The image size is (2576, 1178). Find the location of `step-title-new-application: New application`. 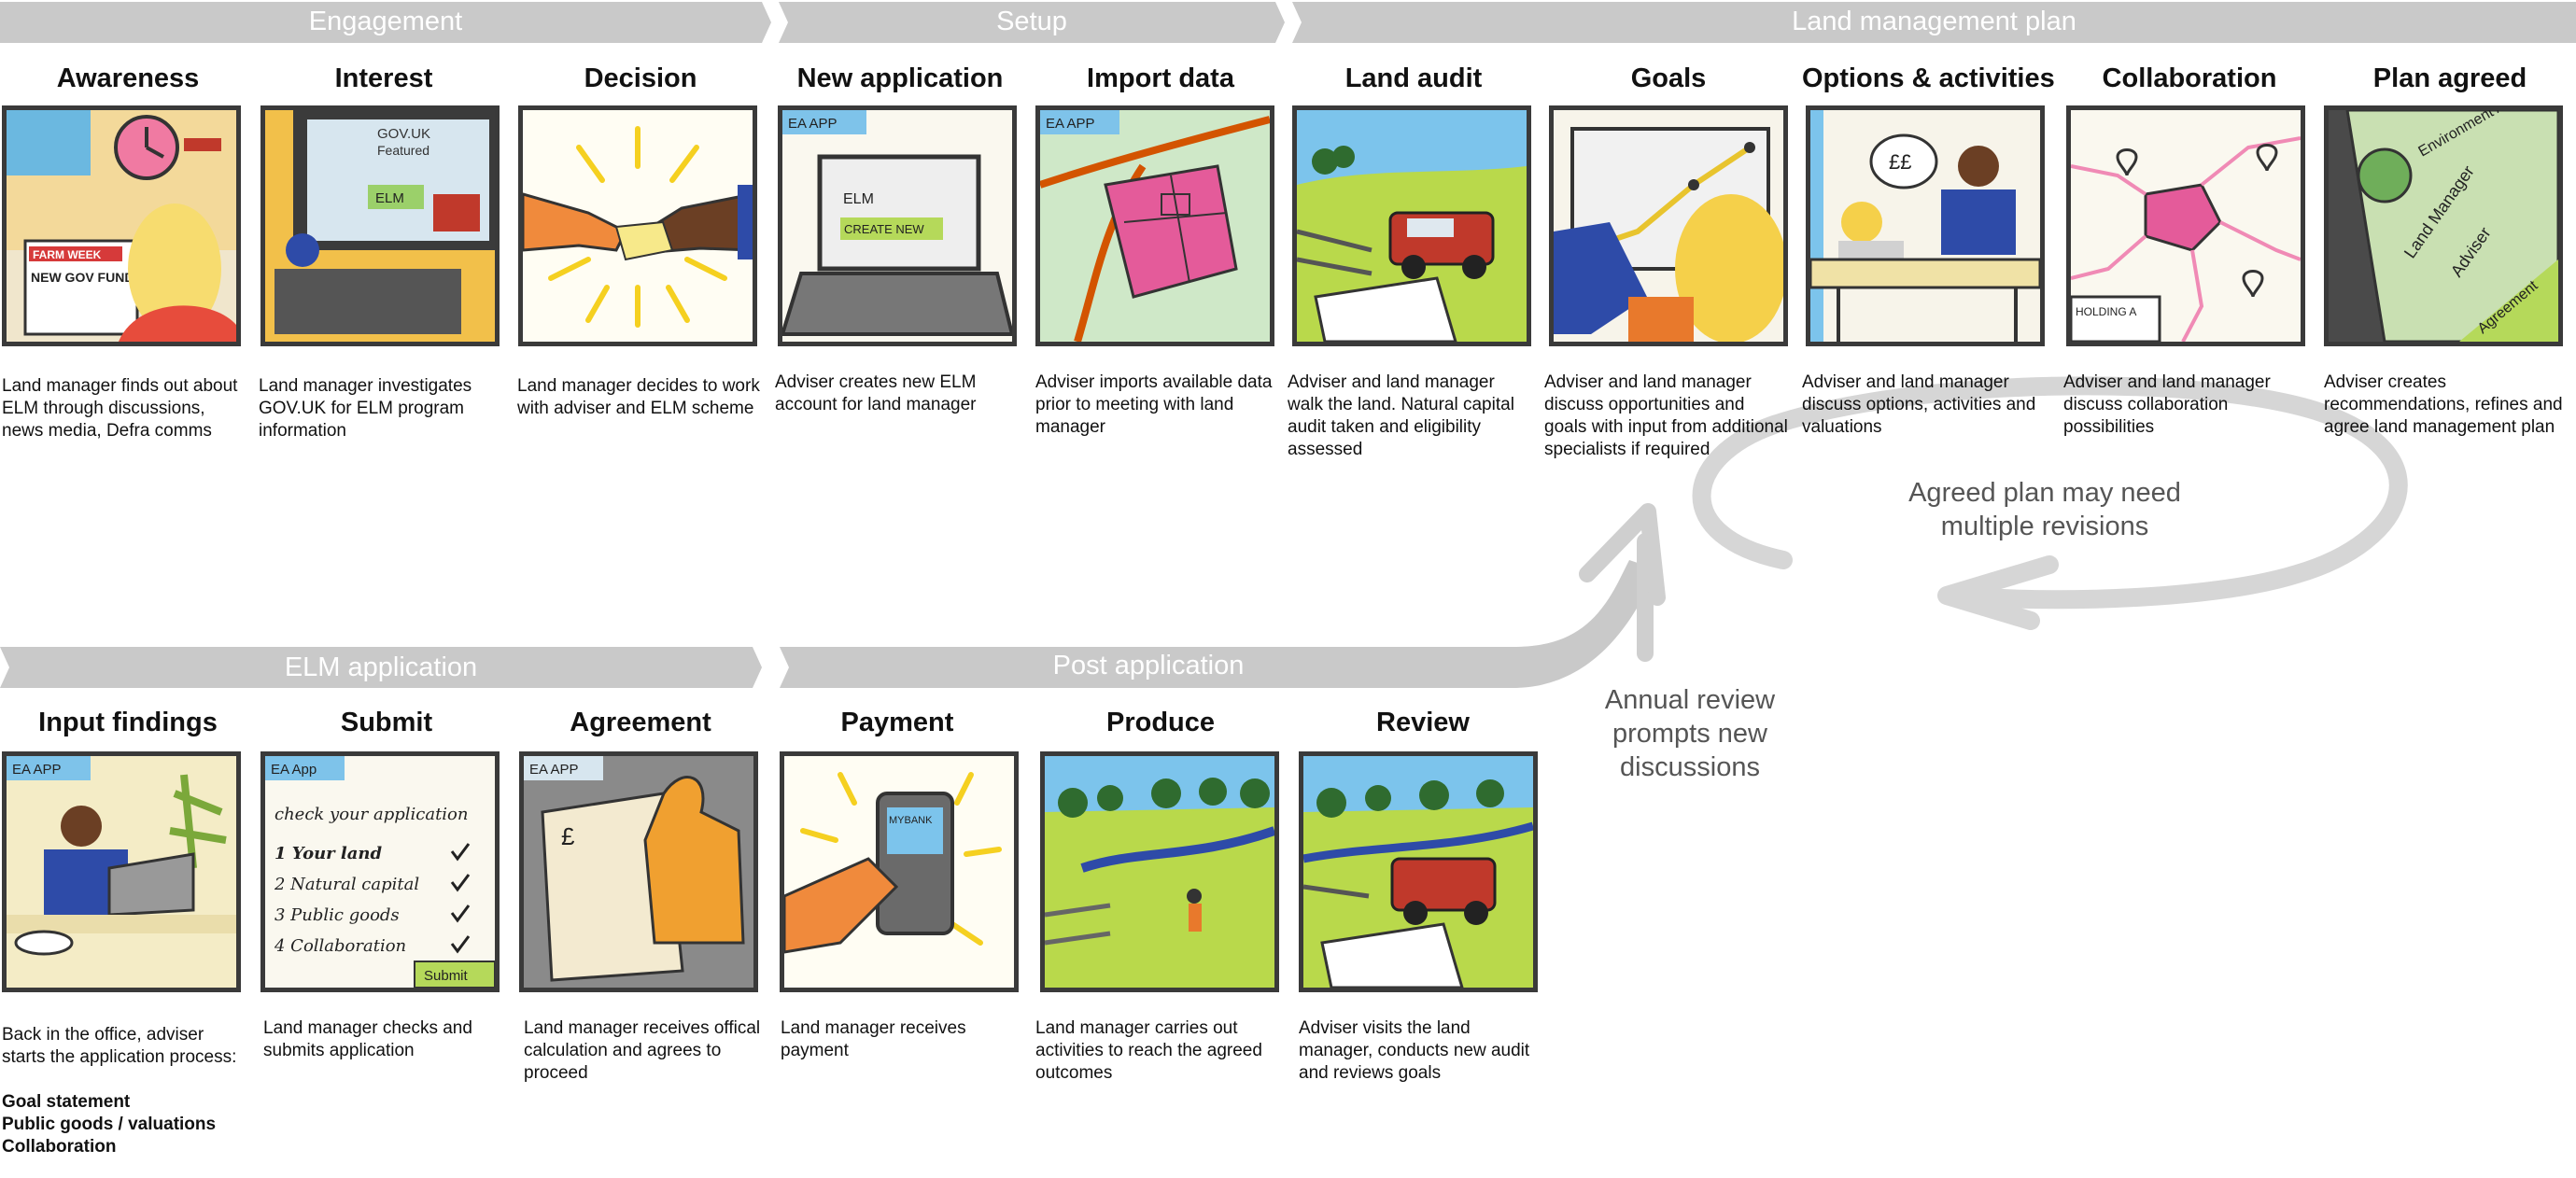

step-title-new-application: New application is located at coordinates (900, 78).